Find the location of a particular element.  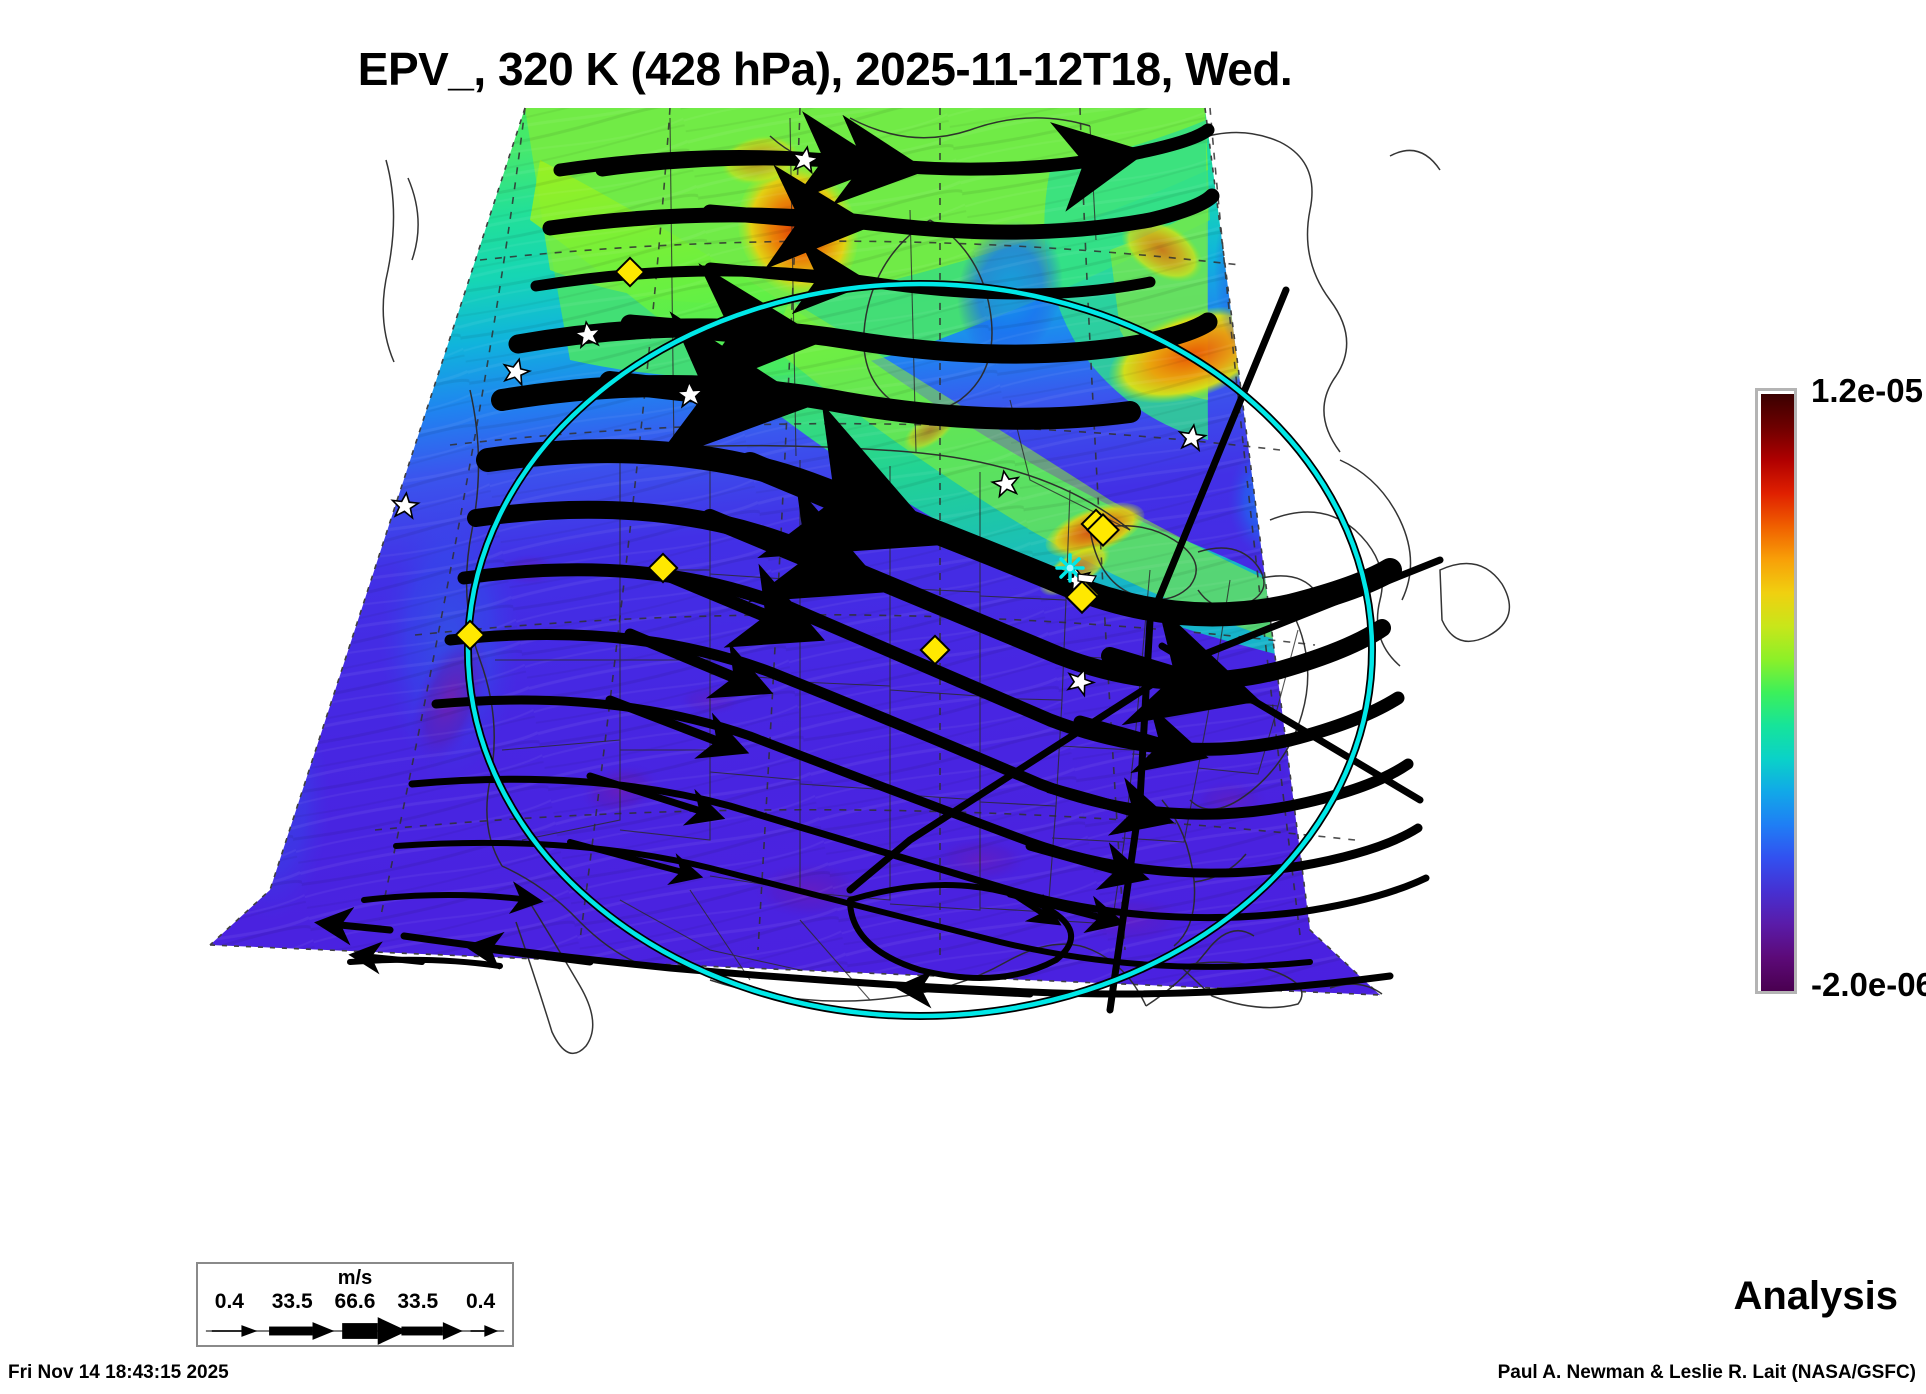

focus-site-marker is located at coordinates (1070, 568).